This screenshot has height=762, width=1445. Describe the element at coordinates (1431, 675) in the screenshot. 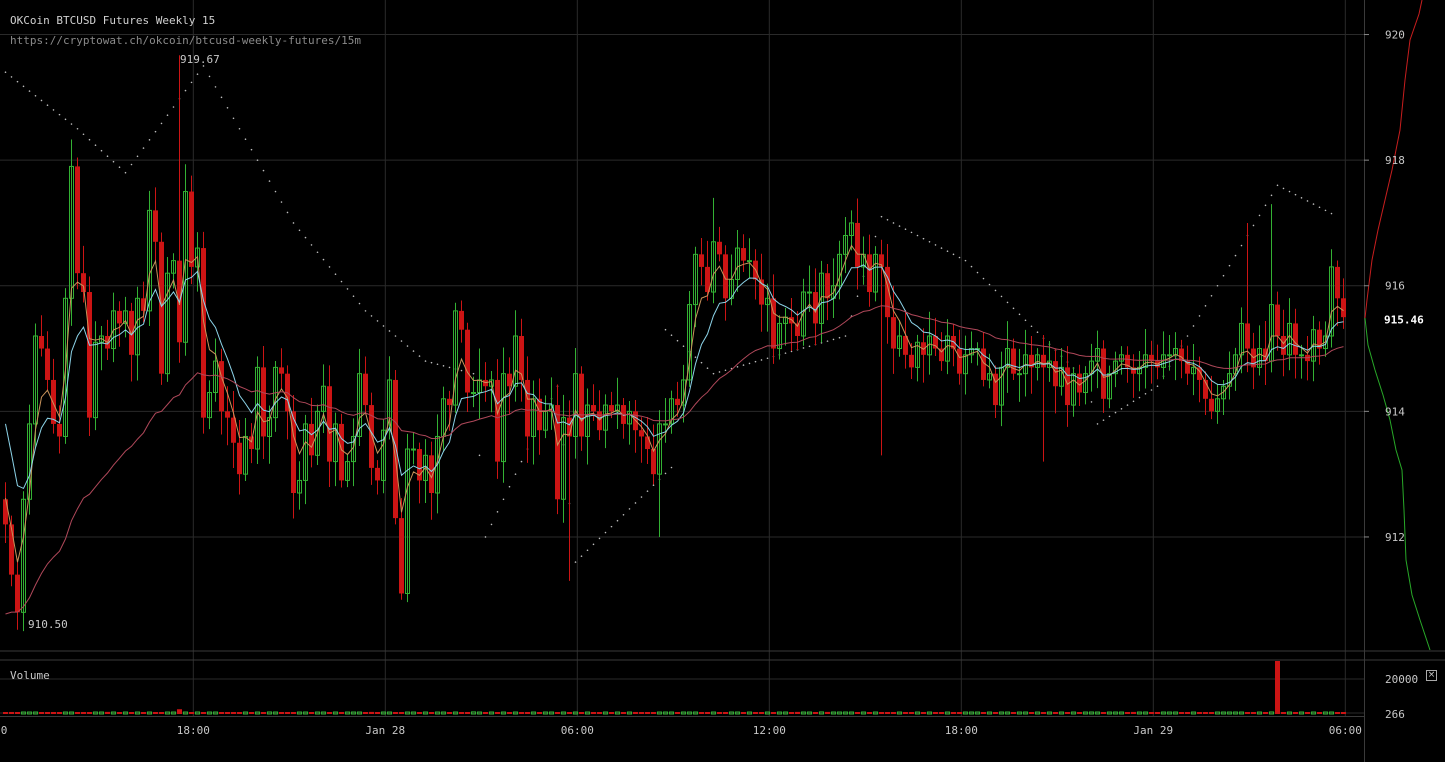

I see `close-icon: ×` at that location.